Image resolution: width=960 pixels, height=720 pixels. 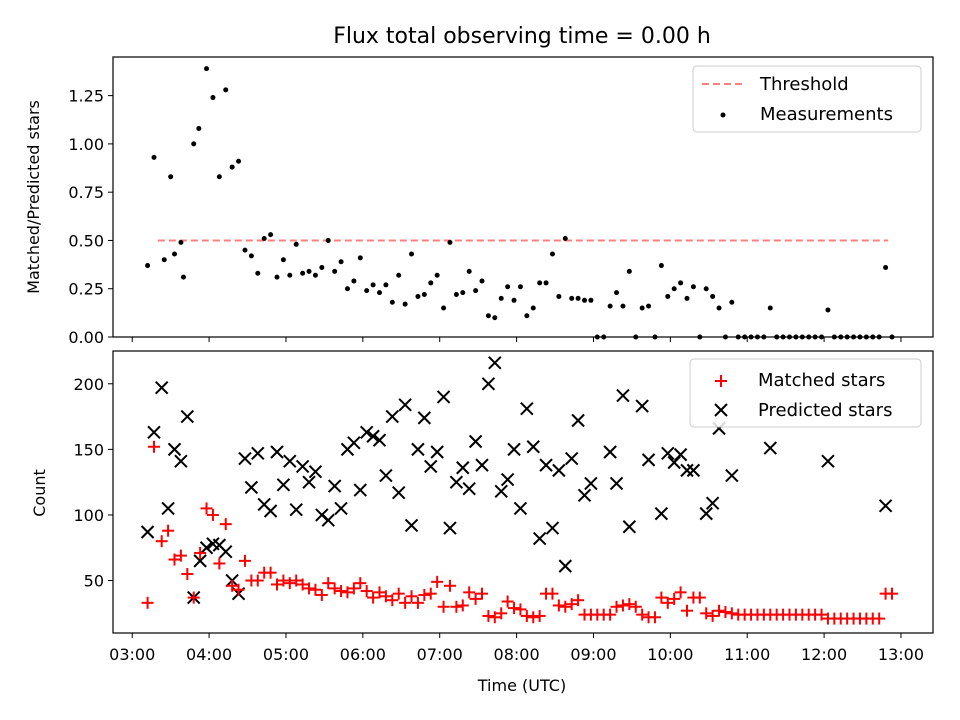 I want to click on x-axis-label: Time (UTC), so click(x=521, y=685).